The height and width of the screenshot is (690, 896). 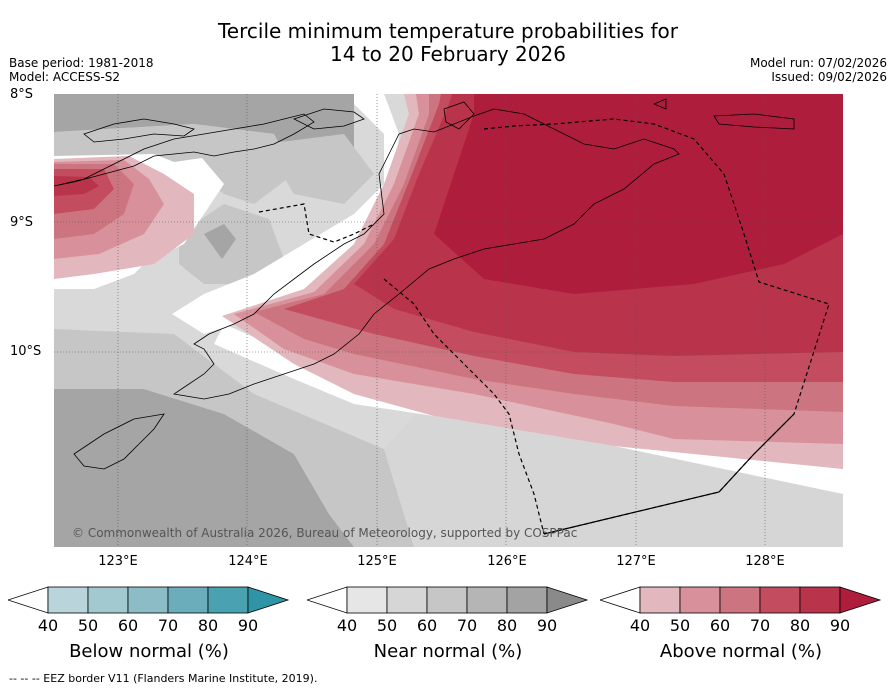 I want to click on meta-left: Base period: 1981-2018 Model: ACCESS-S2, so click(x=81, y=70).